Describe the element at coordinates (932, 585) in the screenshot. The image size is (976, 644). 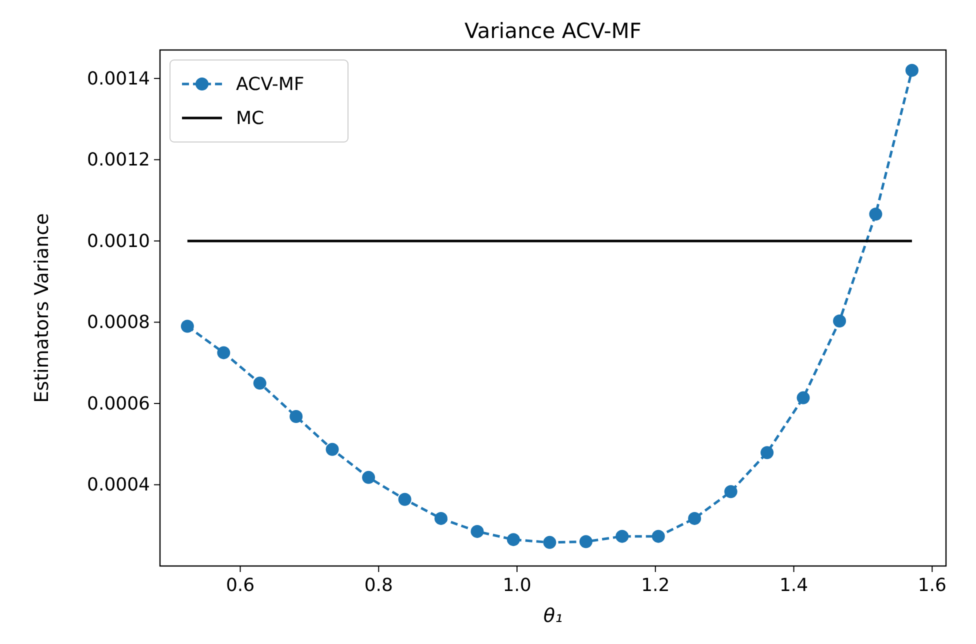
I see `x-tick-label: 1.6` at that location.